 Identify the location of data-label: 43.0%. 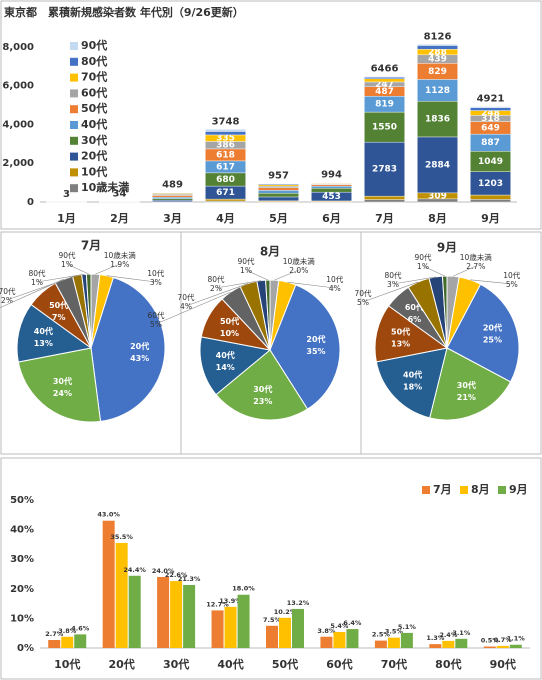
(108, 515).